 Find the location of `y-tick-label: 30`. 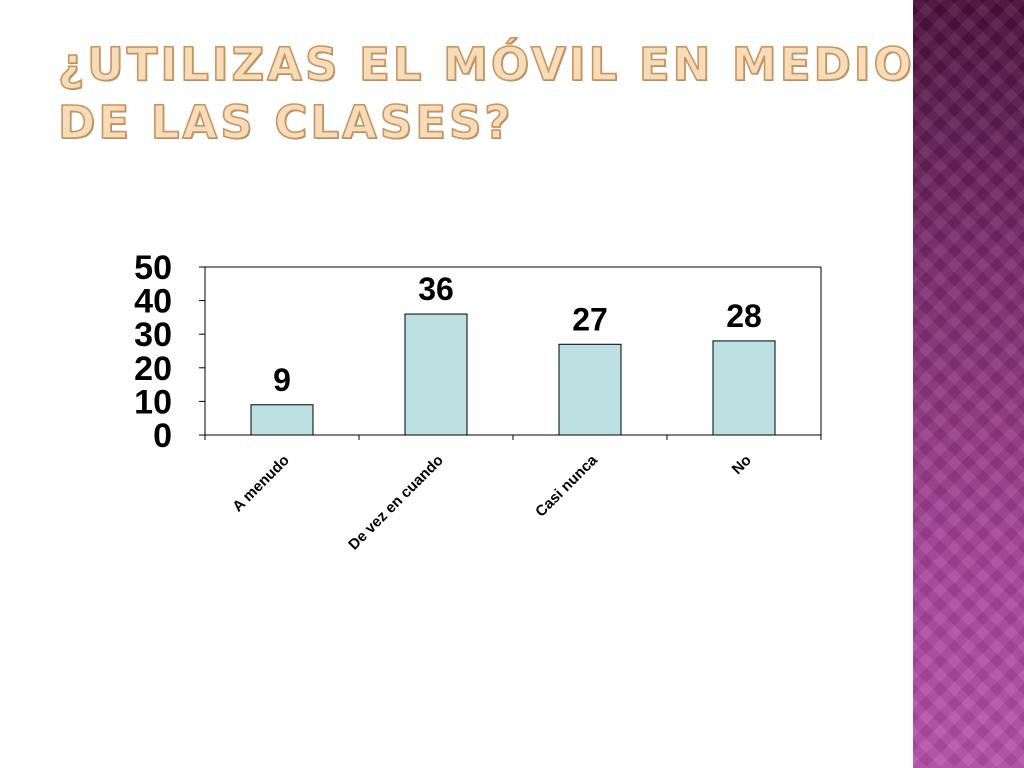

y-tick-label: 30 is located at coordinates (153, 335).